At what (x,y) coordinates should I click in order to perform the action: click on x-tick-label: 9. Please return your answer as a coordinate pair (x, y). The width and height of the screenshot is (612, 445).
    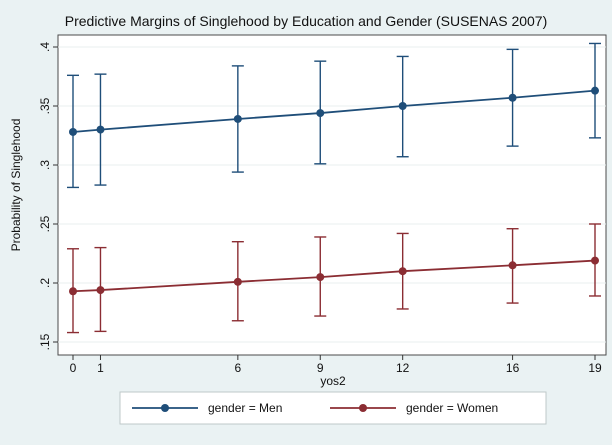
    Looking at the image, I should click on (320, 368).